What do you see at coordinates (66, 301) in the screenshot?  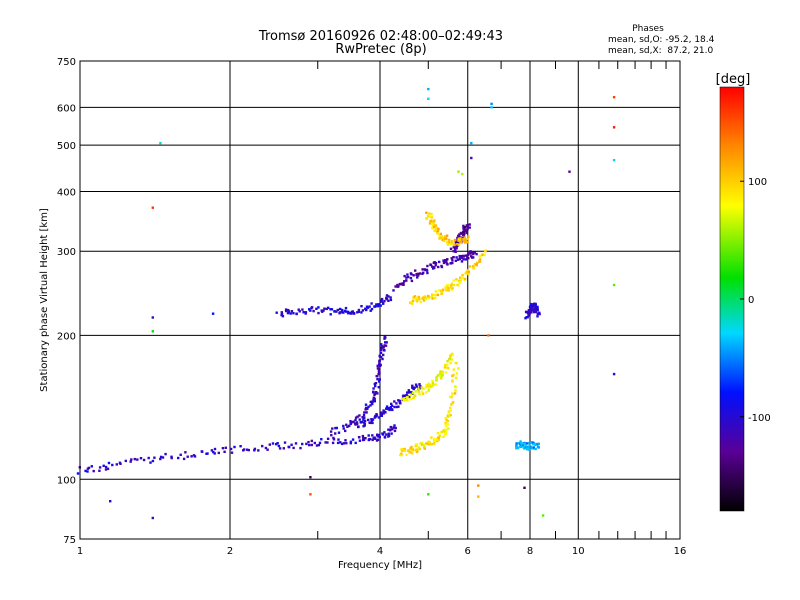 I see `y-axis: 75 100 200 300 400 500 600 750` at bounding box center [66, 301].